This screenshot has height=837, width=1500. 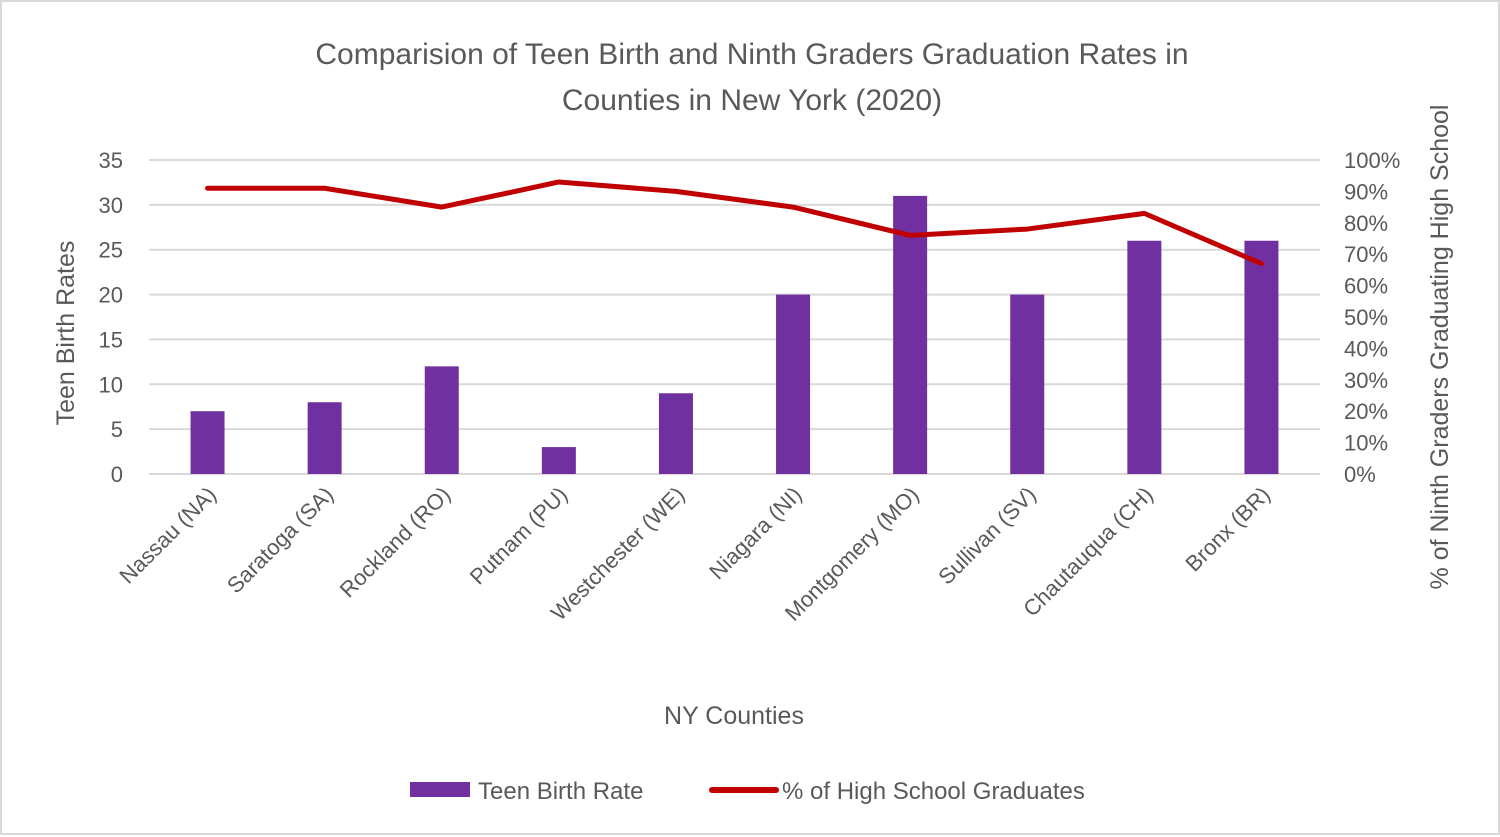 I want to click on y2-tick-label: 0%, so click(x=1360, y=474).